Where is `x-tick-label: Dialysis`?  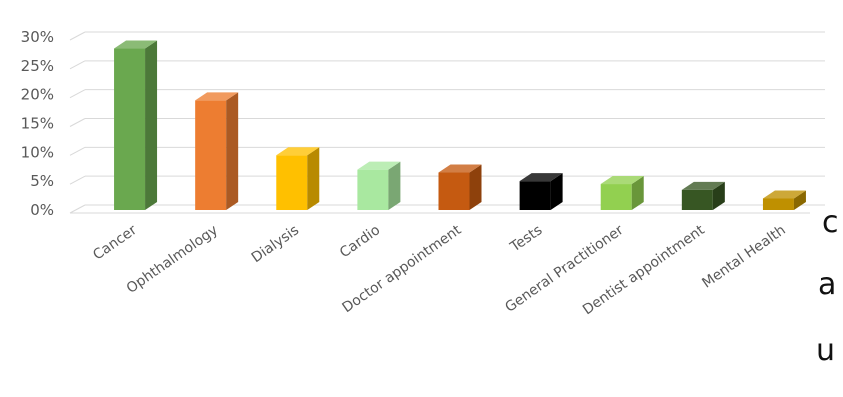
x-tick-label: Dialysis is located at coordinates (275, 244).